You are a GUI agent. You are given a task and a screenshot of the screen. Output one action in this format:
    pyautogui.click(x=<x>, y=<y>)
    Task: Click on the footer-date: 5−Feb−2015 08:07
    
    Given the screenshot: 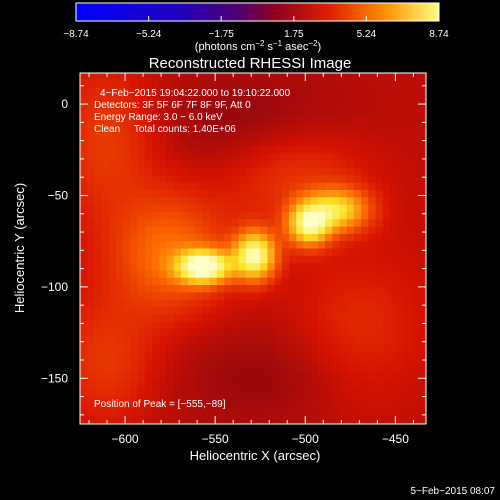 What is the action you would take?
    pyautogui.click(x=452, y=491)
    